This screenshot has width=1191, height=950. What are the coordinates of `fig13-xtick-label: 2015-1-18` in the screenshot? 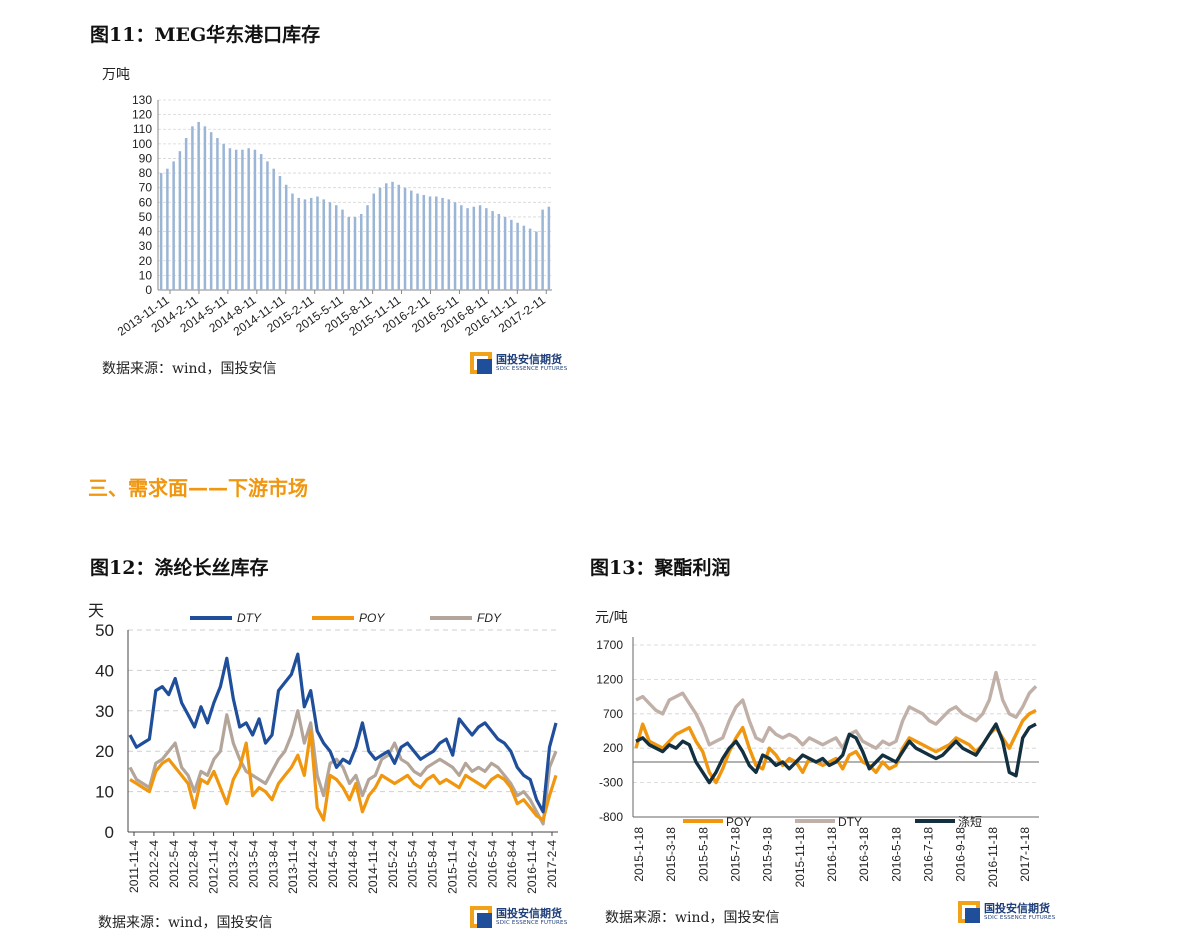 It's located at (639, 854).